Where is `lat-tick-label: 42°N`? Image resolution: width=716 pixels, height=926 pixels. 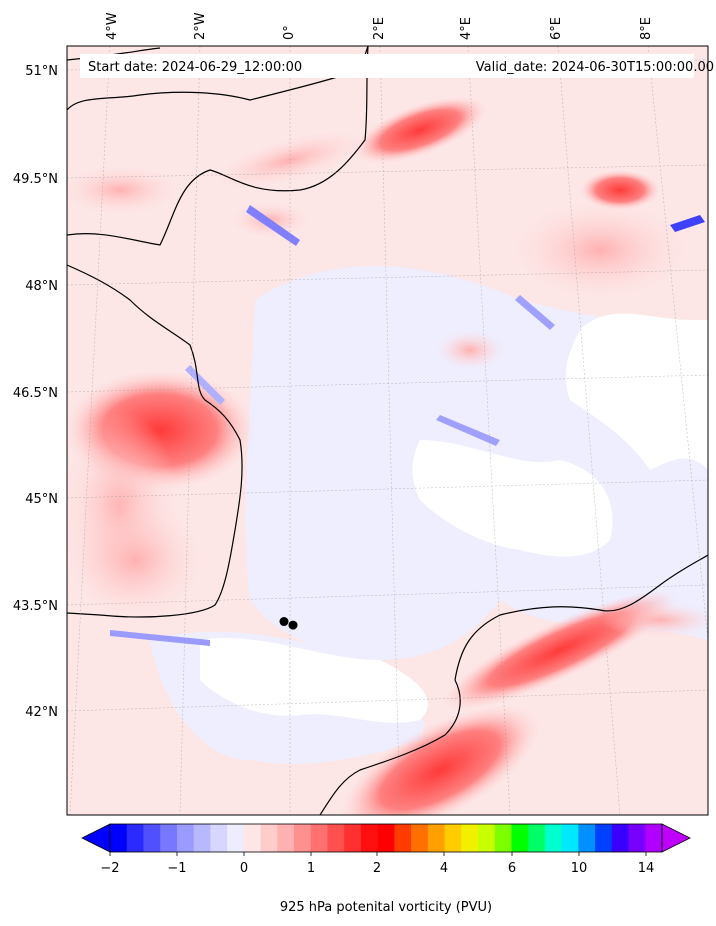 lat-tick-label: 42°N is located at coordinates (41, 712).